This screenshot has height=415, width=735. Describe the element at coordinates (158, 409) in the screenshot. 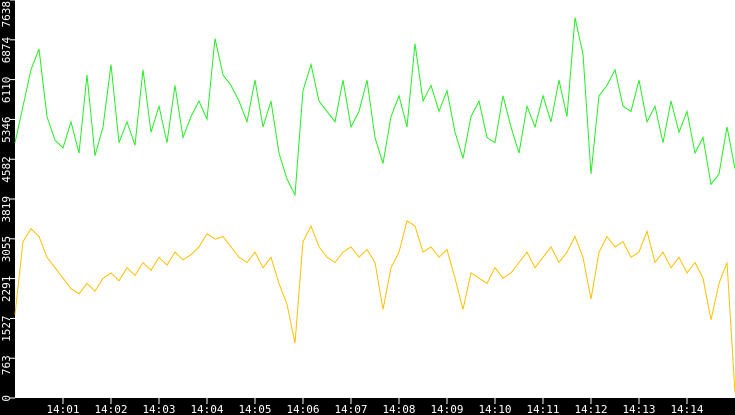

I see `x-tick-label: 14:03` at that location.